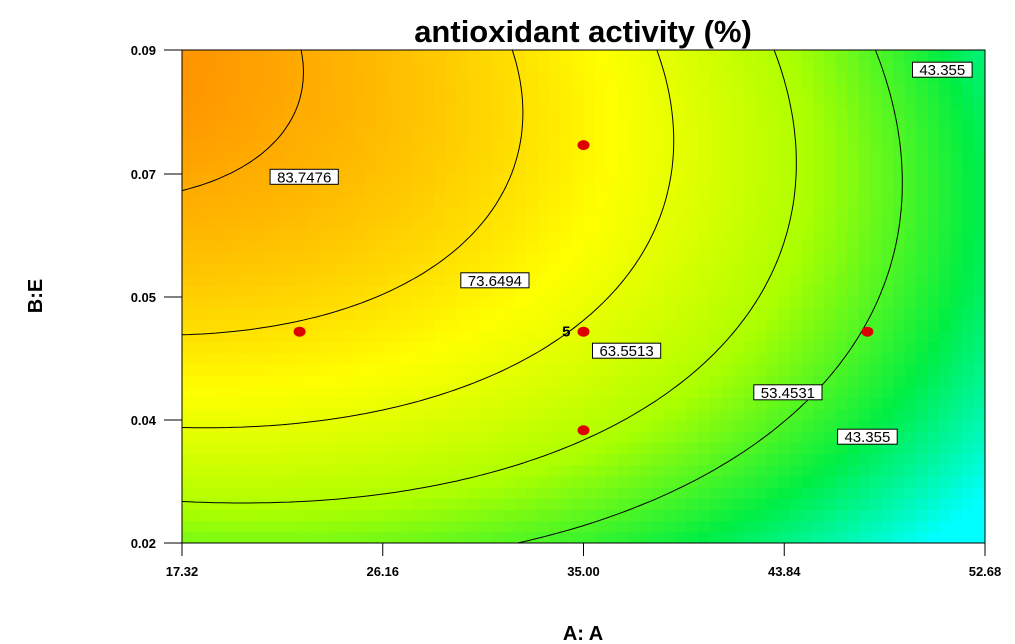  What do you see at coordinates (495, 280) in the screenshot?
I see `contour-label-box` at bounding box center [495, 280].